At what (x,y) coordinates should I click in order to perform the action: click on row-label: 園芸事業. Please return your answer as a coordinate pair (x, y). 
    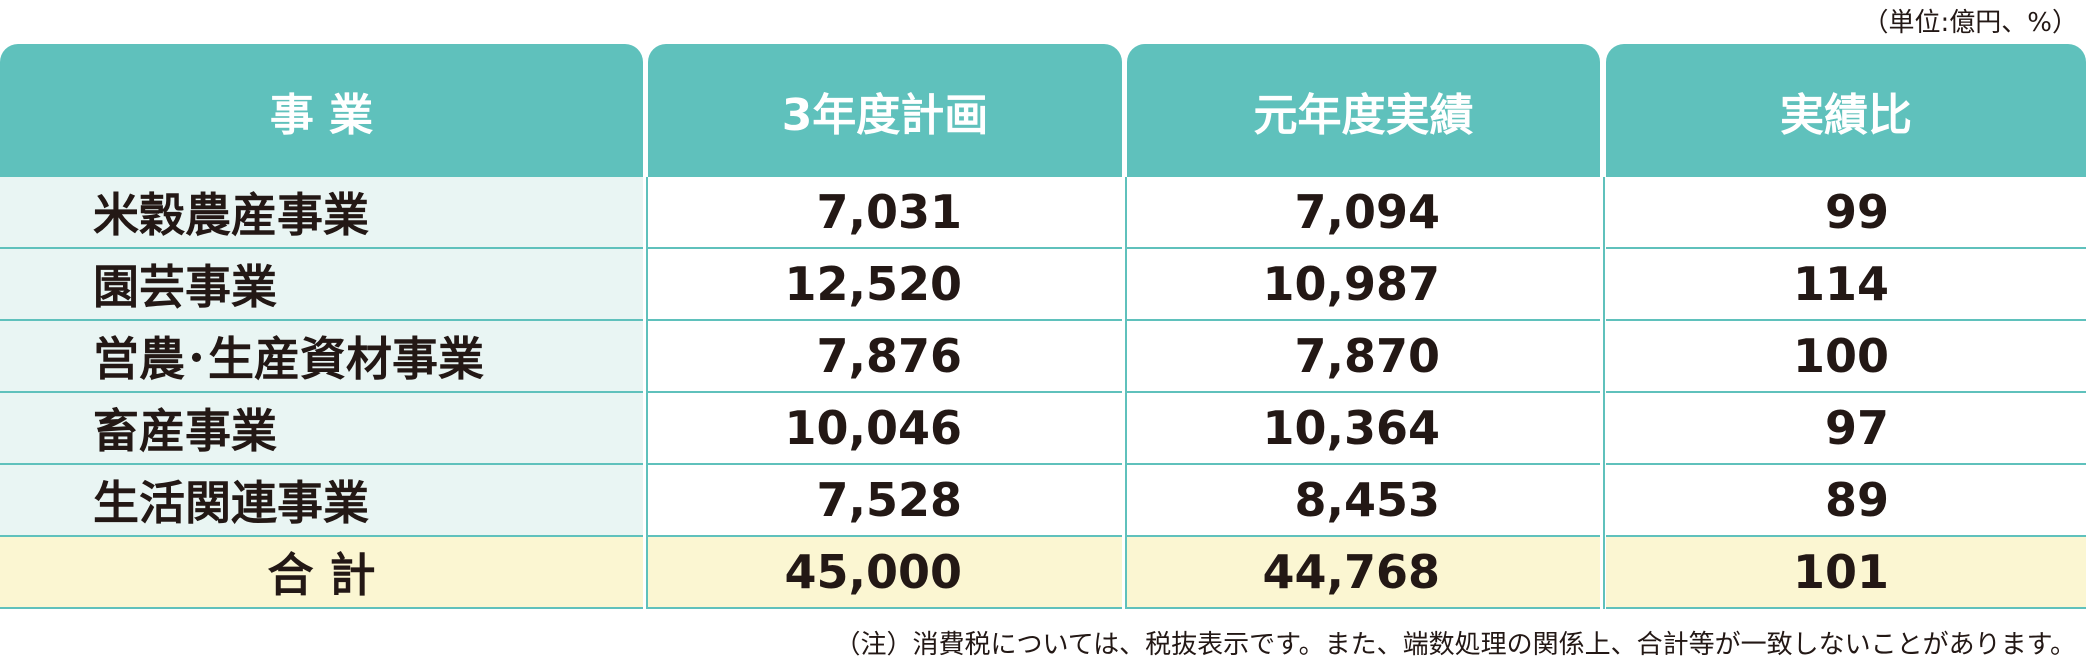
    Looking at the image, I should click on (321, 285).